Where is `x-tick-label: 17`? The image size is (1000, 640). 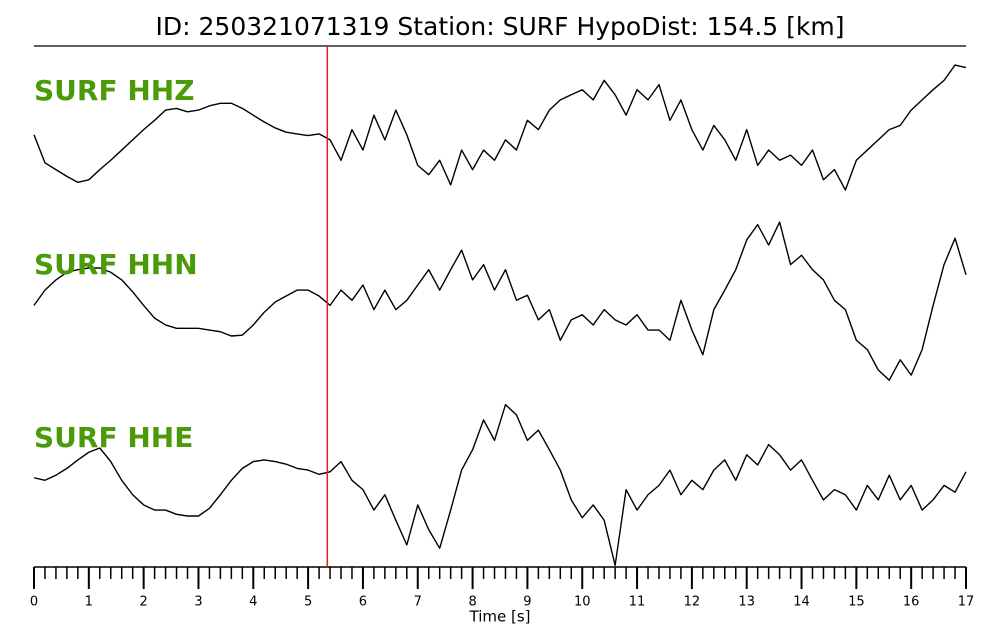
x-tick-label: 17 is located at coordinates (966, 602).